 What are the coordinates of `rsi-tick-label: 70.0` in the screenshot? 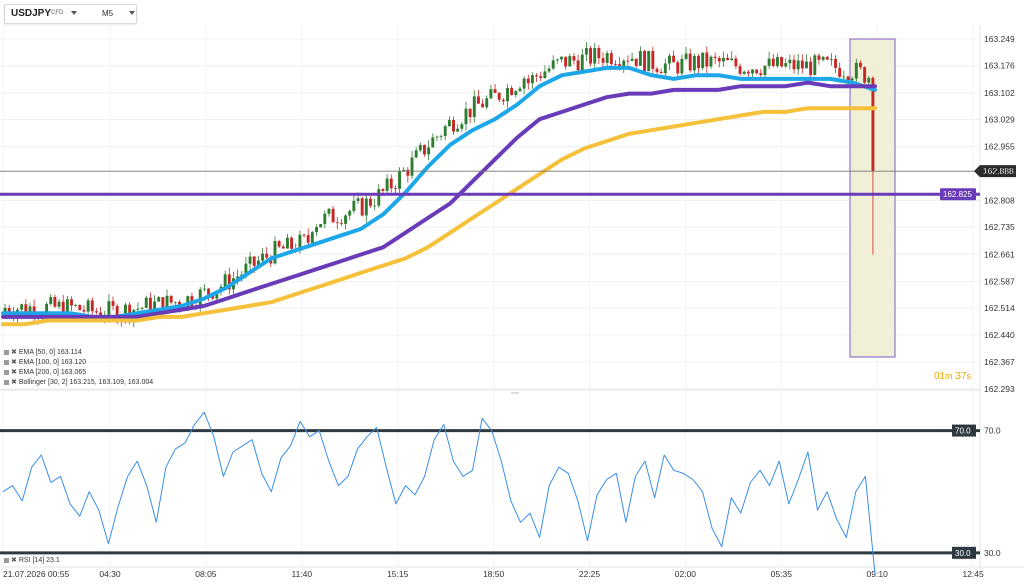 It's located at (992, 431).